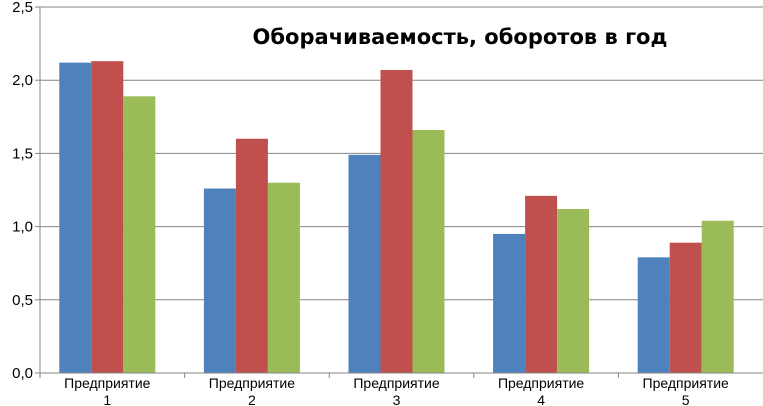 This screenshot has width=763, height=406. What do you see at coordinates (460, 37) in the screenshot?
I see `chart-title: Оборачиваемость, оборотов в год` at bounding box center [460, 37].